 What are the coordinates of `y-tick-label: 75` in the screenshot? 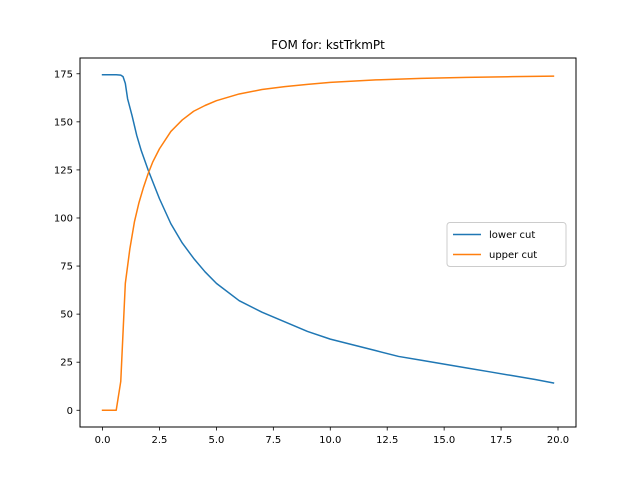 It's located at (66, 267).